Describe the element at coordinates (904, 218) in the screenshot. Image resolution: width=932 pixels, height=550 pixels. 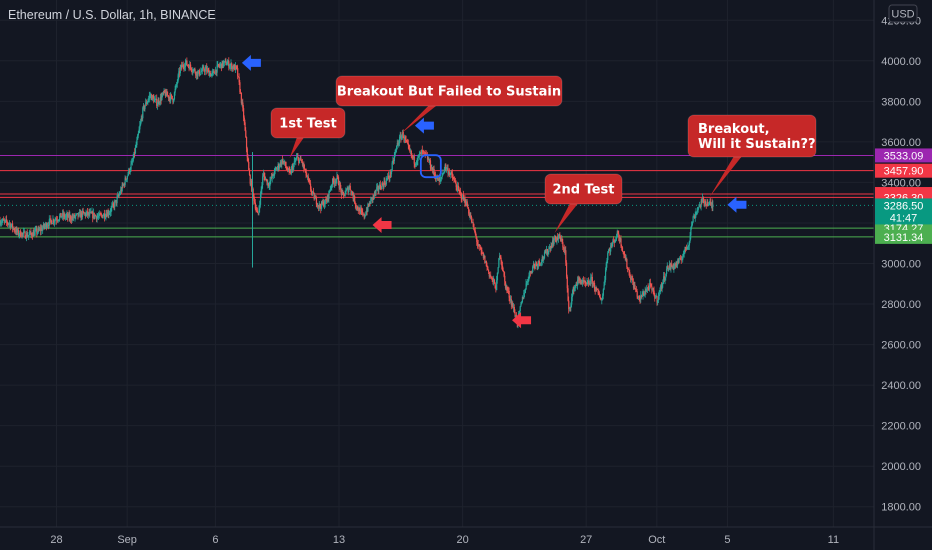
I see `countdown-label: 41:47` at that location.